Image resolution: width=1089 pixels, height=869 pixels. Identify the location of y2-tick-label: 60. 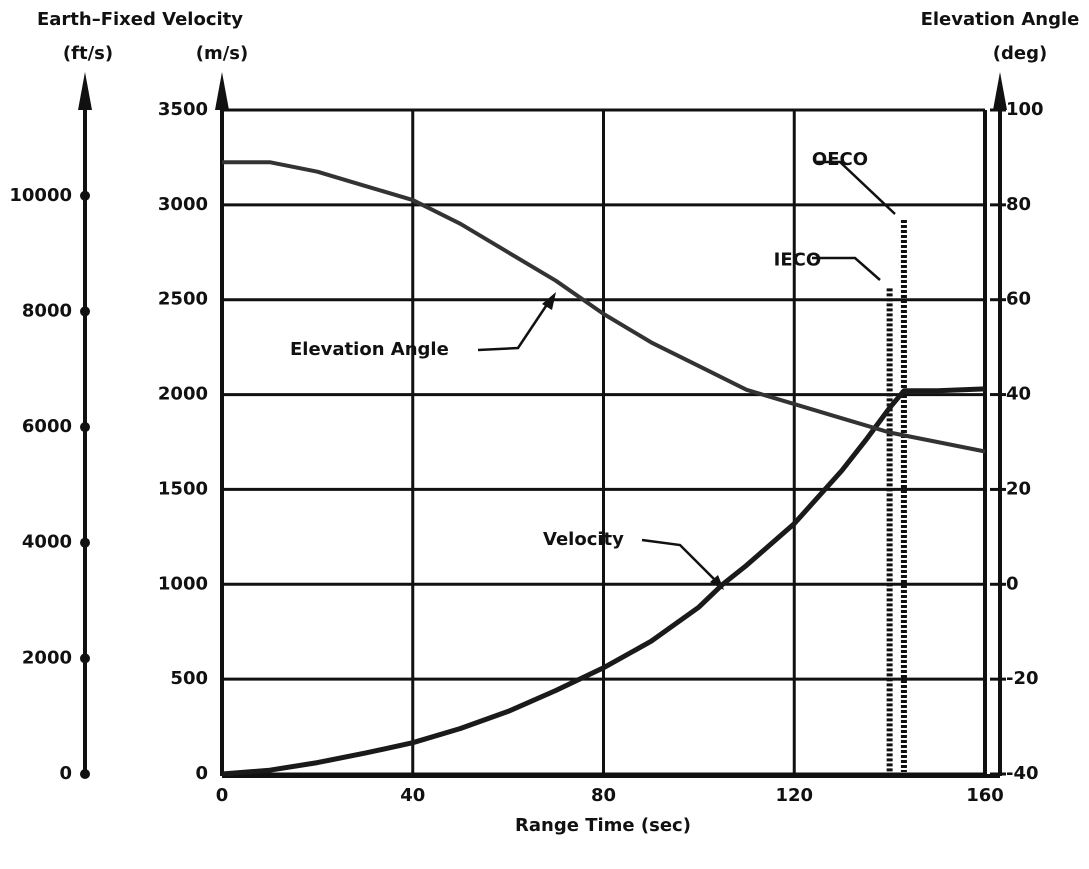
(1018, 299).